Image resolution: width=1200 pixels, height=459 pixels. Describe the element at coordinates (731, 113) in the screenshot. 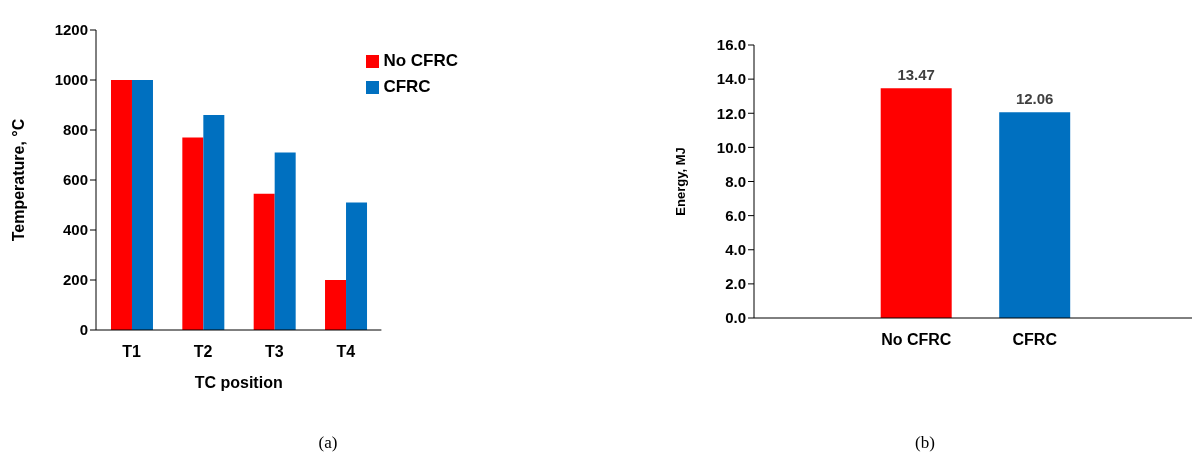

I see `y-tick-label: 12.0` at that location.